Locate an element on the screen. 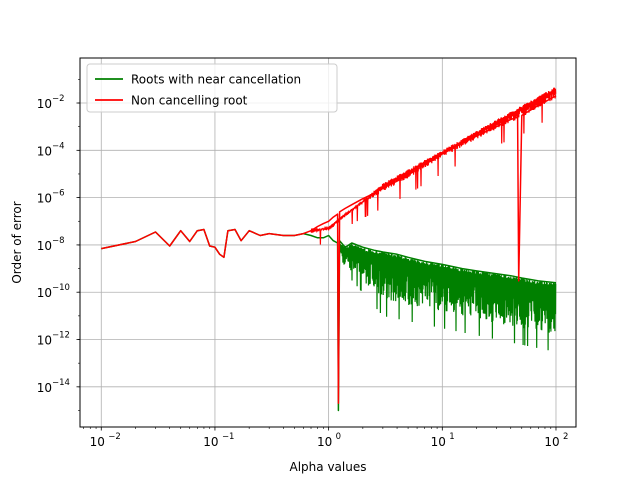 This screenshot has height=480, width=640. y-axis-label: Order of error is located at coordinates (17, 242).